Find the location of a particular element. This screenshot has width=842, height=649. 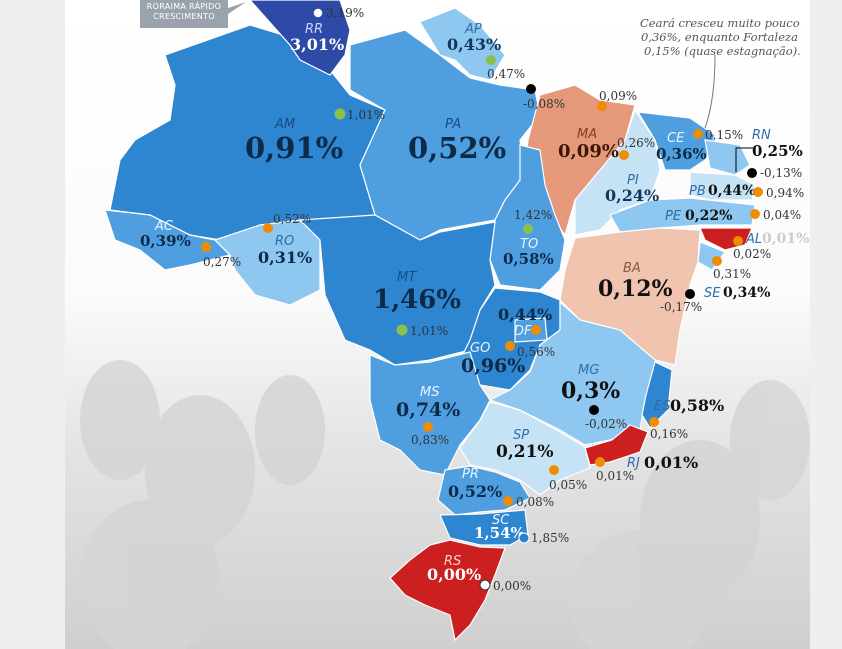

rn-leader-line is located at coordinates (745, 159).